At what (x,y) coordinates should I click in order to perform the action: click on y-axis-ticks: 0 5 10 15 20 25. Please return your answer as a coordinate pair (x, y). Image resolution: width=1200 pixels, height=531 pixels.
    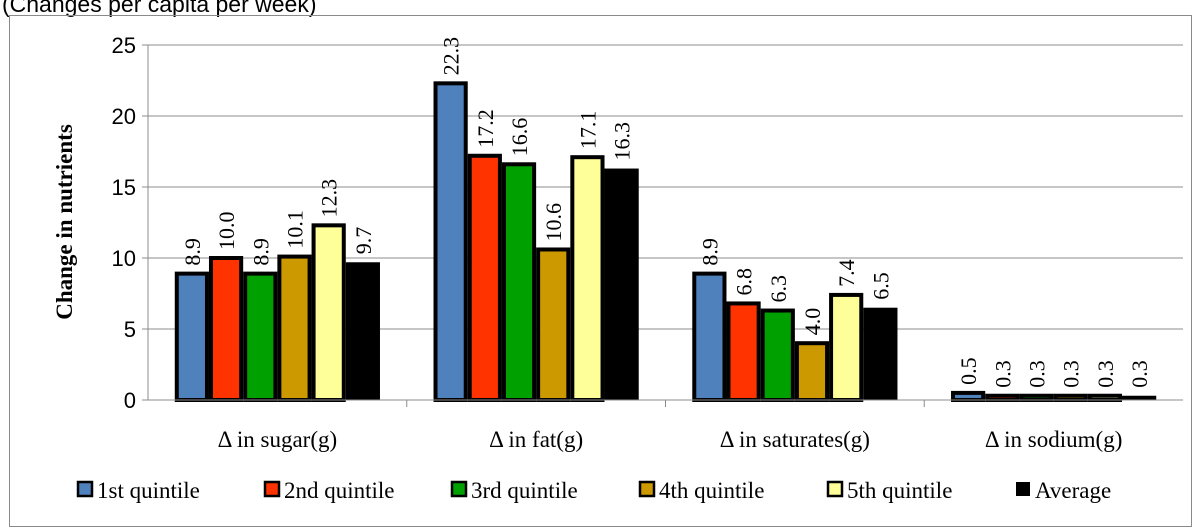
    Looking at the image, I should click on (124, 223).